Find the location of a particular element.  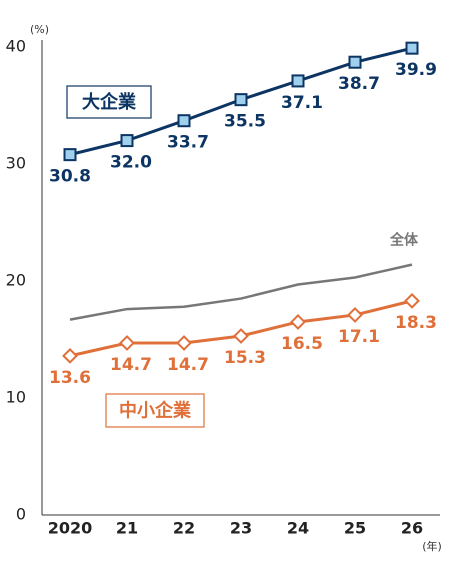

legend-label: 大企業 is located at coordinates (109, 102).